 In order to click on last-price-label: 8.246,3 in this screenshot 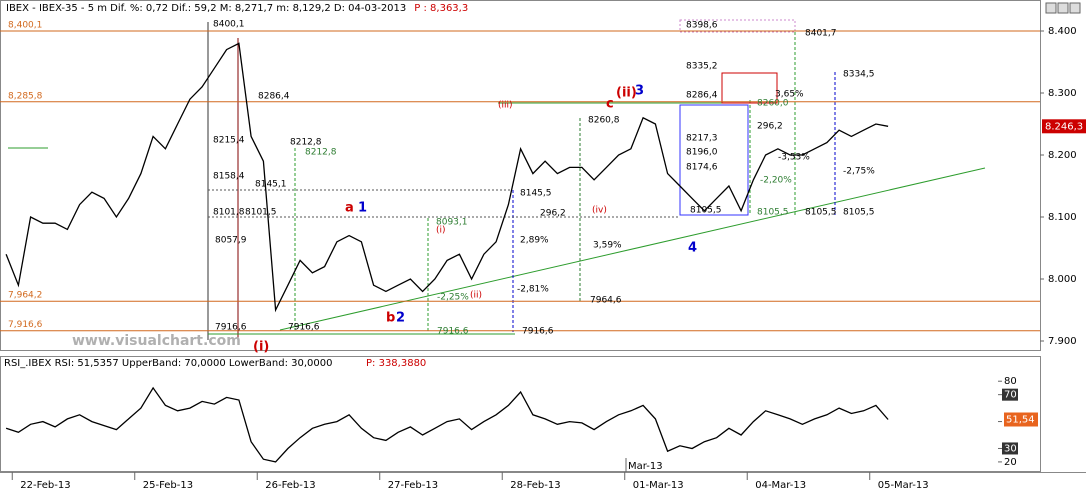, I will do `click(1064, 126)`.